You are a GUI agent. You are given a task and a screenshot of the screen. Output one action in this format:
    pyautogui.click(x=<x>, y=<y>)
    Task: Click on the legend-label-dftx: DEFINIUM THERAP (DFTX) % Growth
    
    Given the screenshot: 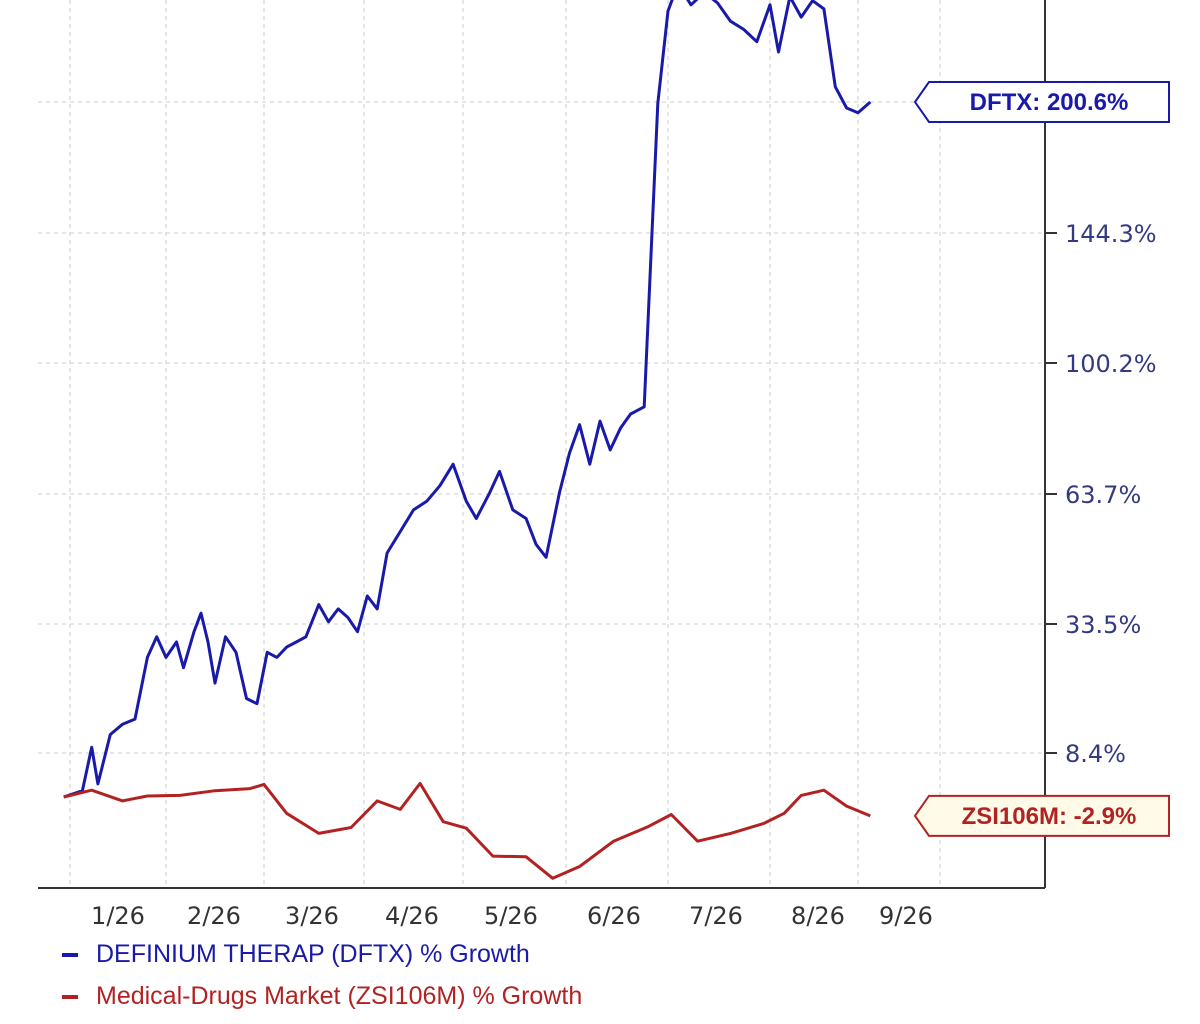 What is the action you would take?
    pyautogui.click(x=313, y=954)
    